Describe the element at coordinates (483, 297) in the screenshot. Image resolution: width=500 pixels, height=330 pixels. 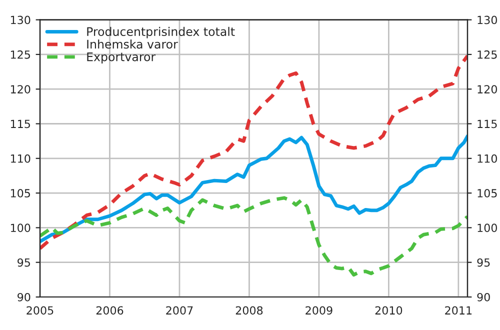
I see `y2-tick-label: 90` at that location.